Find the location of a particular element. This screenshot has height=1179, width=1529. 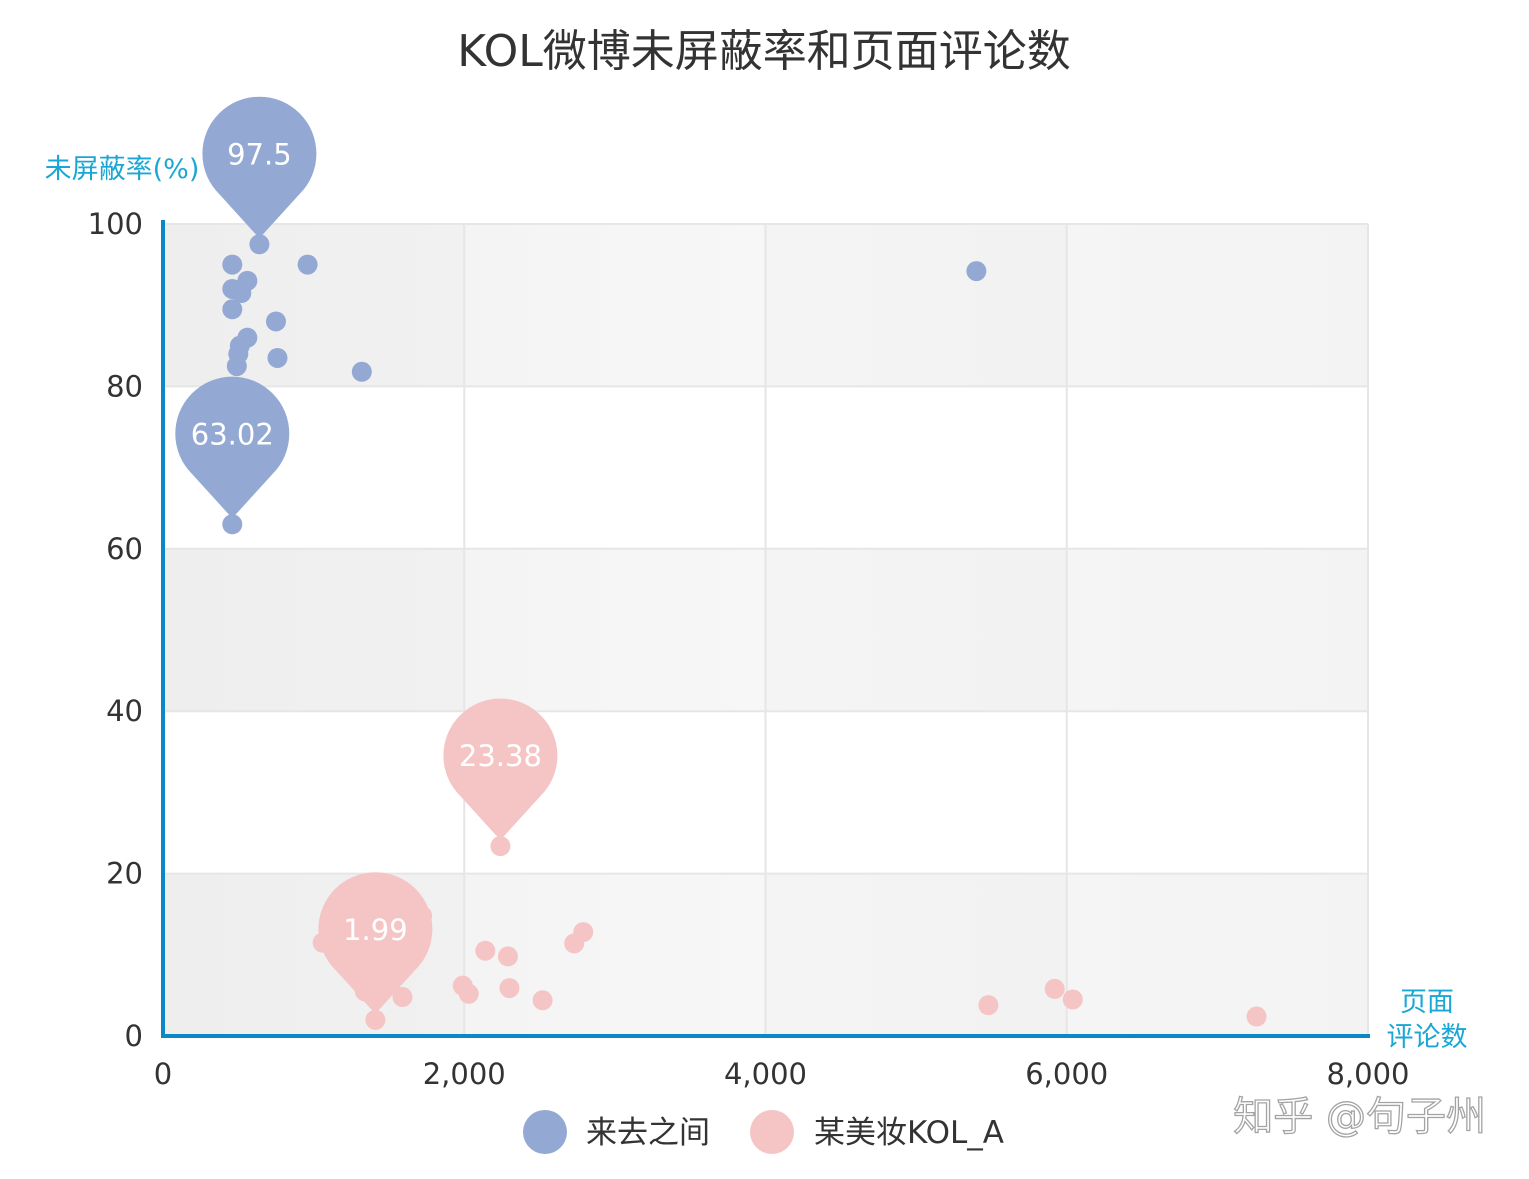

x-axis-label-line: 评论数 is located at coordinates (1427, 1037).